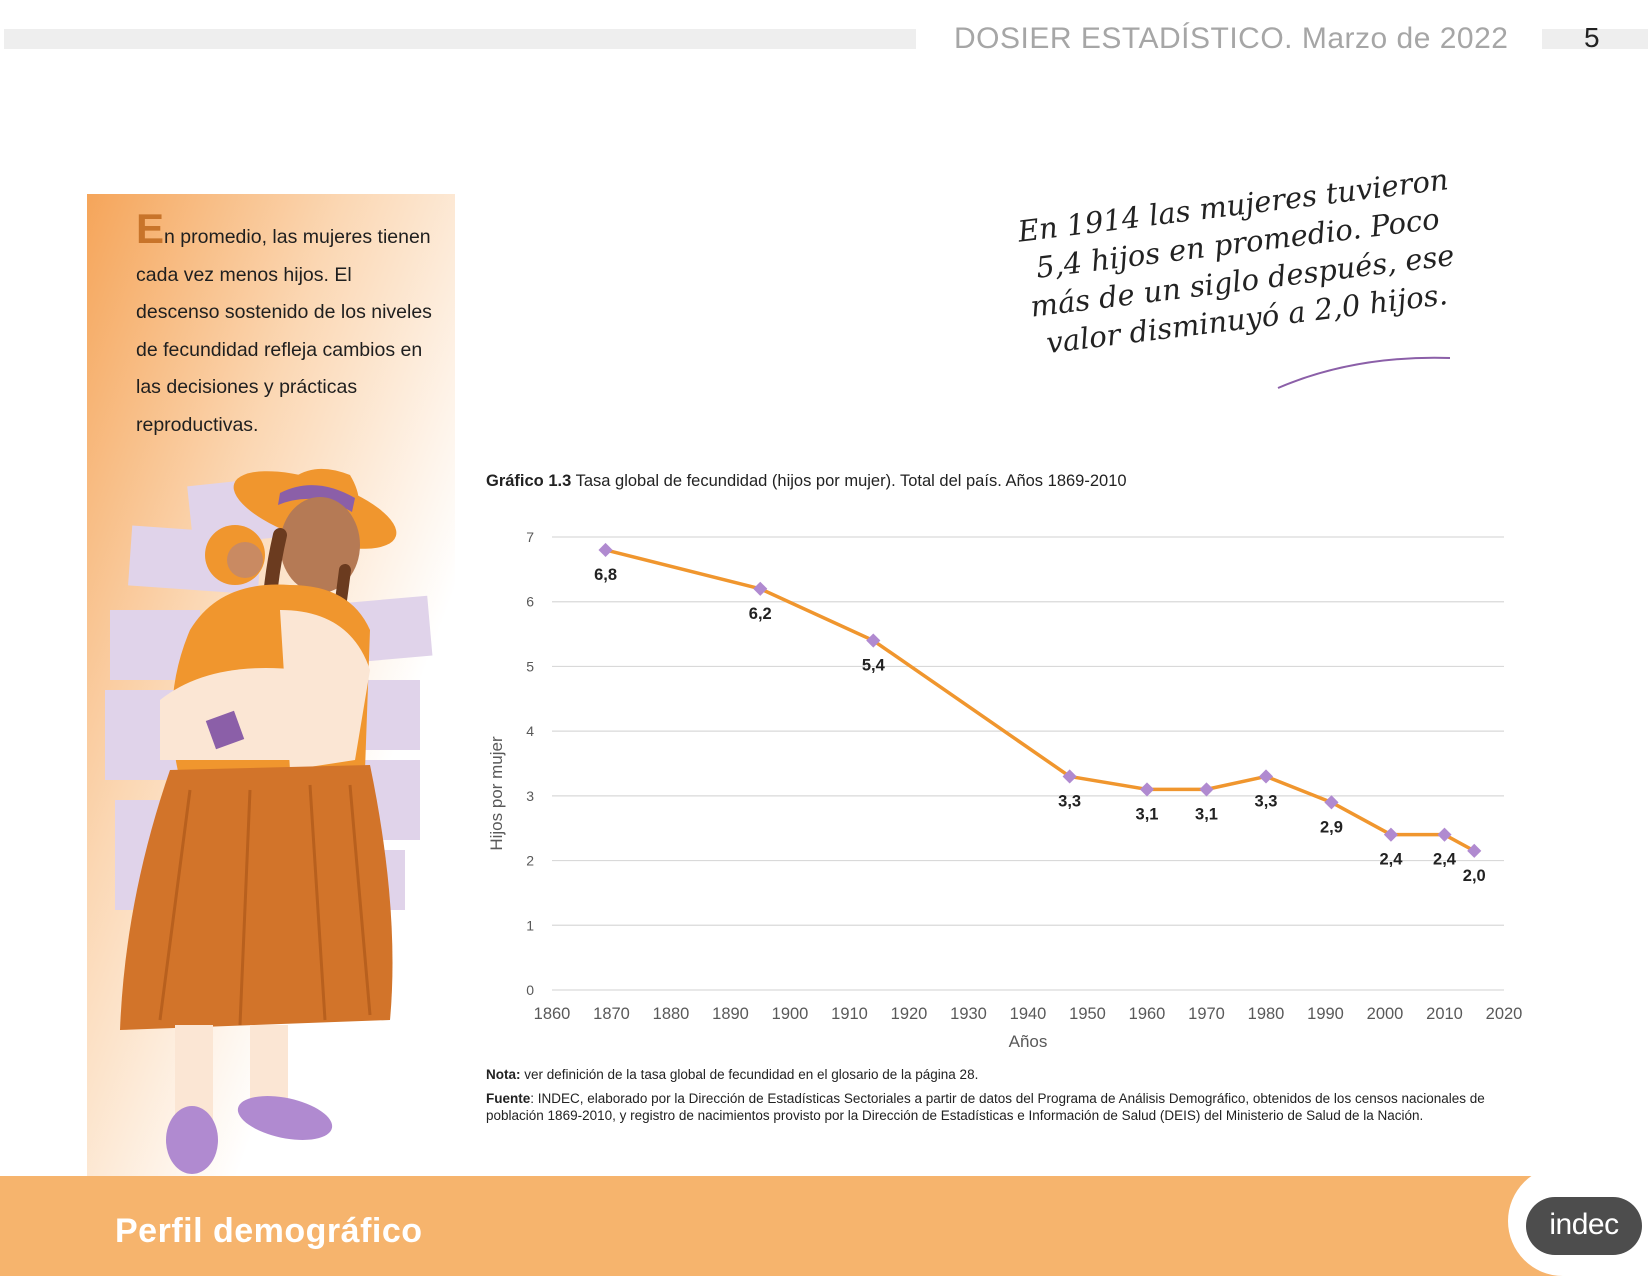 The height and width of the screenshot is (1276, 1648). Describe the element at coordinates (909, 1014) in the screenshot. I see `x-tick-label: 1920` at that location.